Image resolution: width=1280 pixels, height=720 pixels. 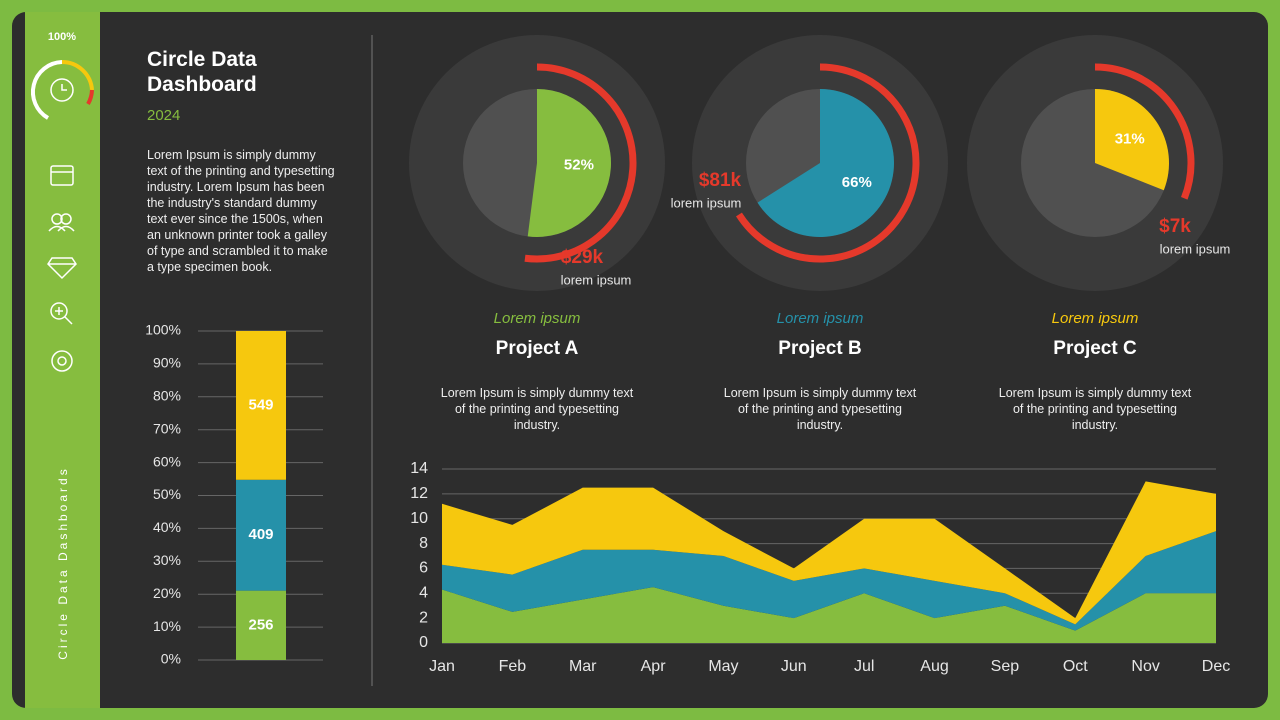 I want to click on vertical-title: Circle Data Dashboards, so click(x=63, y=562).